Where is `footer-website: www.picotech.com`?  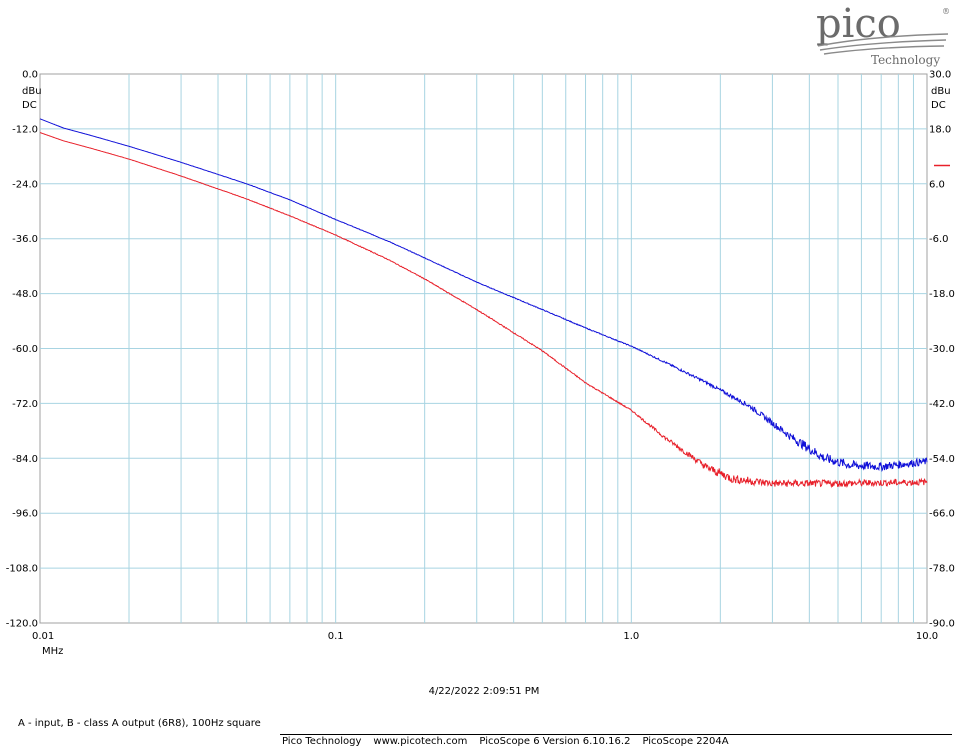
footer-website: www.picotech.com is located at coordinates (420, 741).